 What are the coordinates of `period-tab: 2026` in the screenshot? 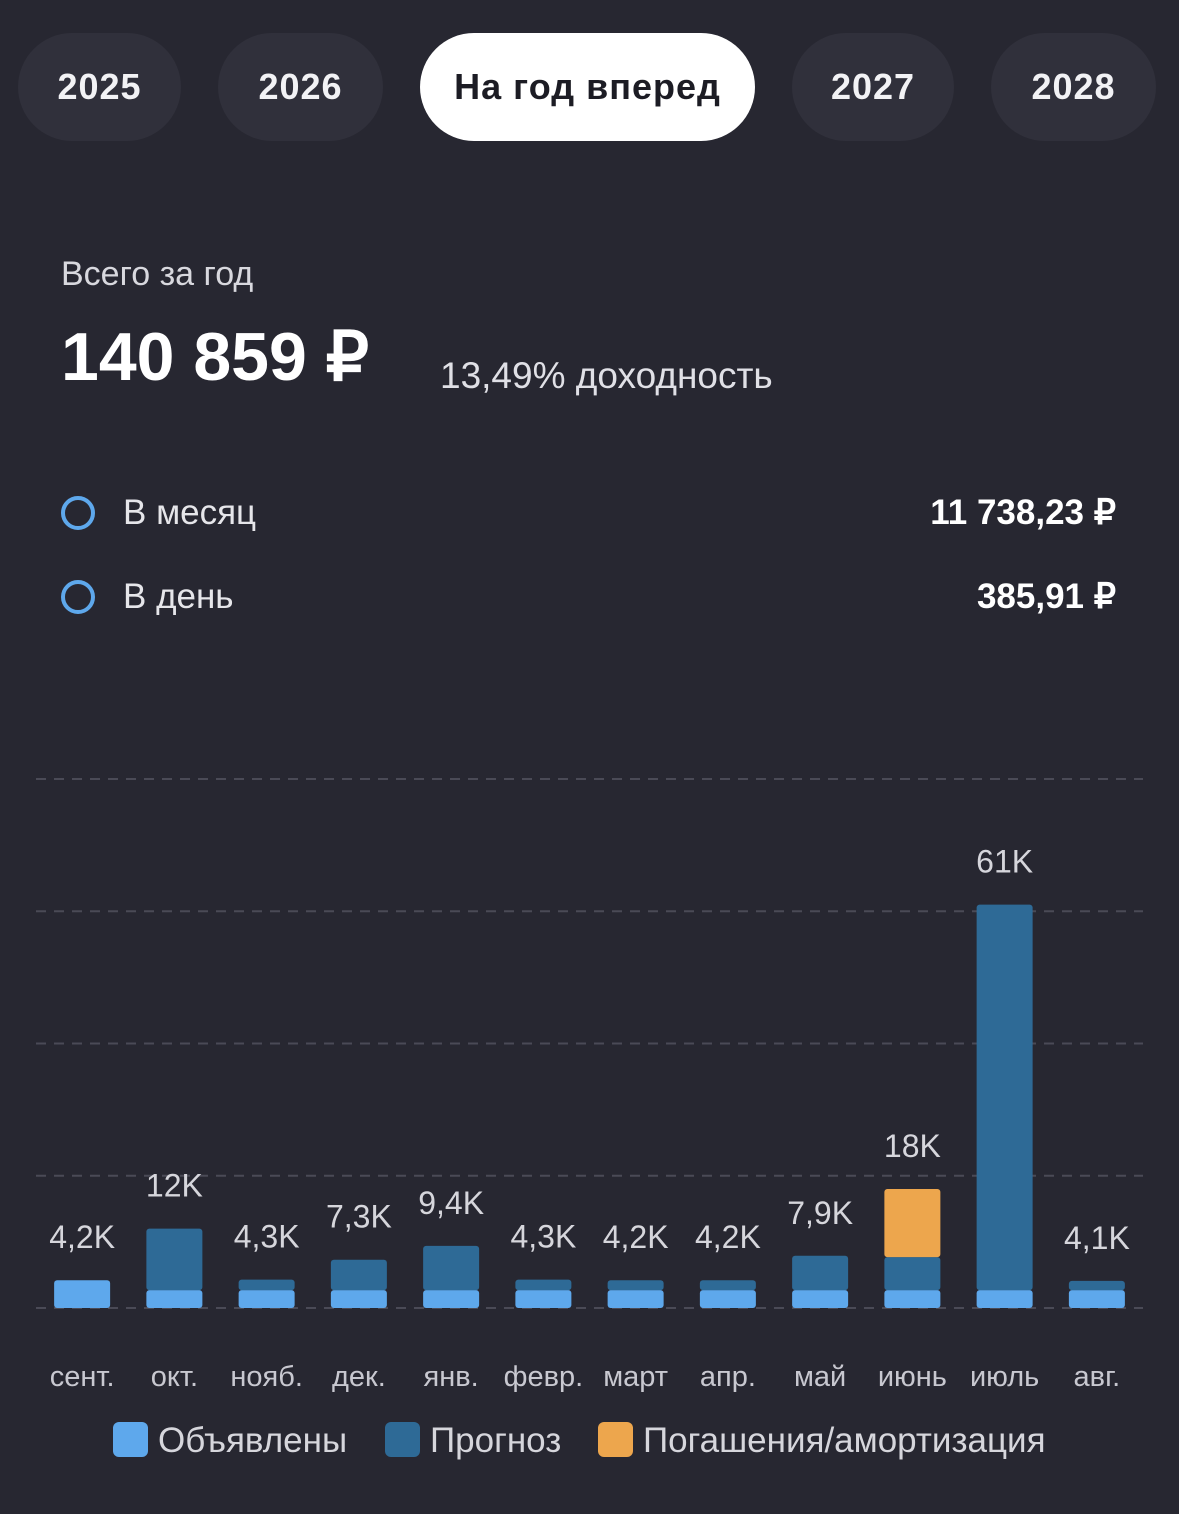 It's located at (300, 87).